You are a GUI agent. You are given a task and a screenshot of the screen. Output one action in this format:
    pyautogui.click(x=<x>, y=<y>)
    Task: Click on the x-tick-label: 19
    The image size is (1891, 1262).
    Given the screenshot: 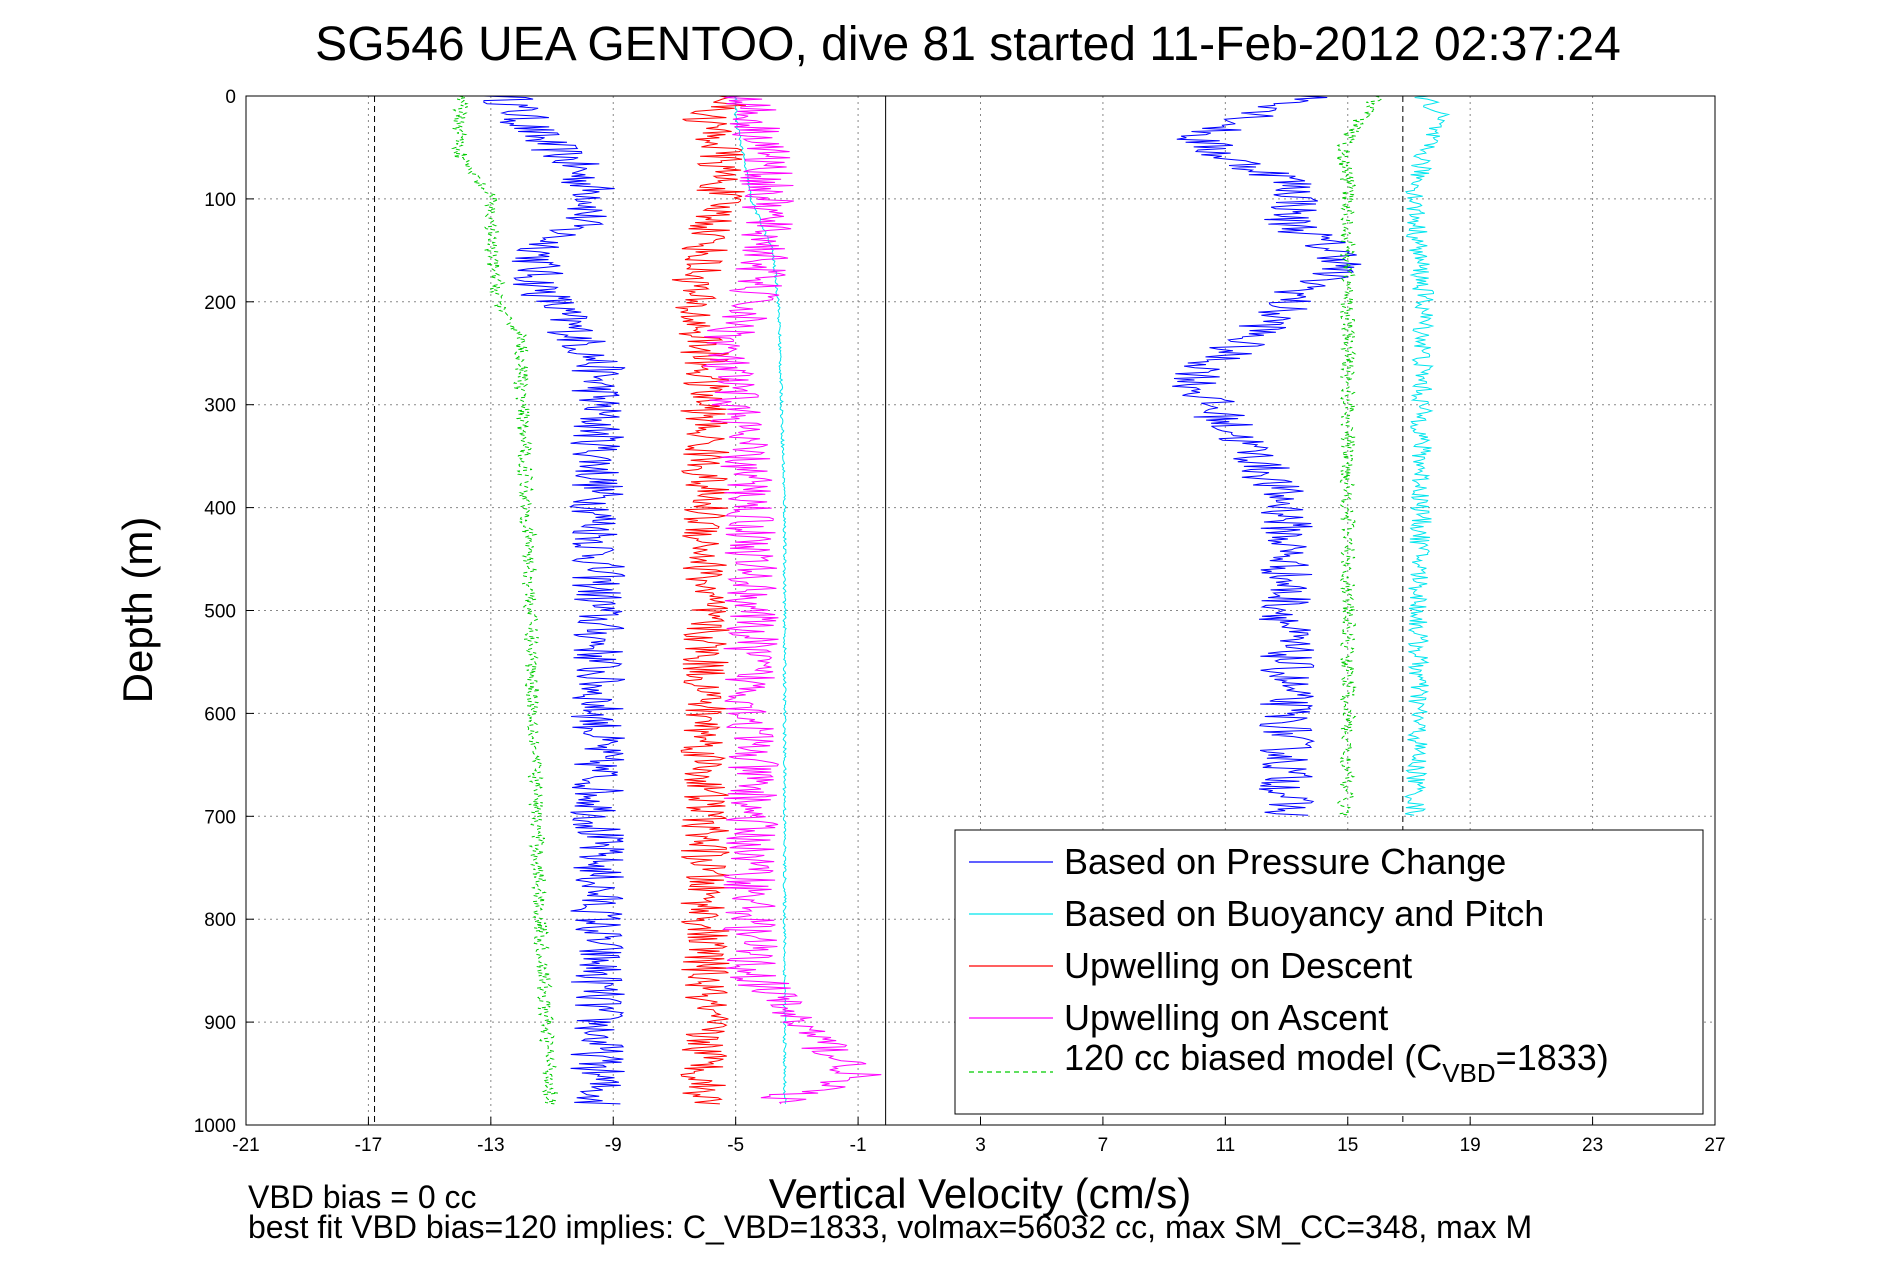 What is the action you would take?
    pyautogui.click(x=1470, y=1145)
    